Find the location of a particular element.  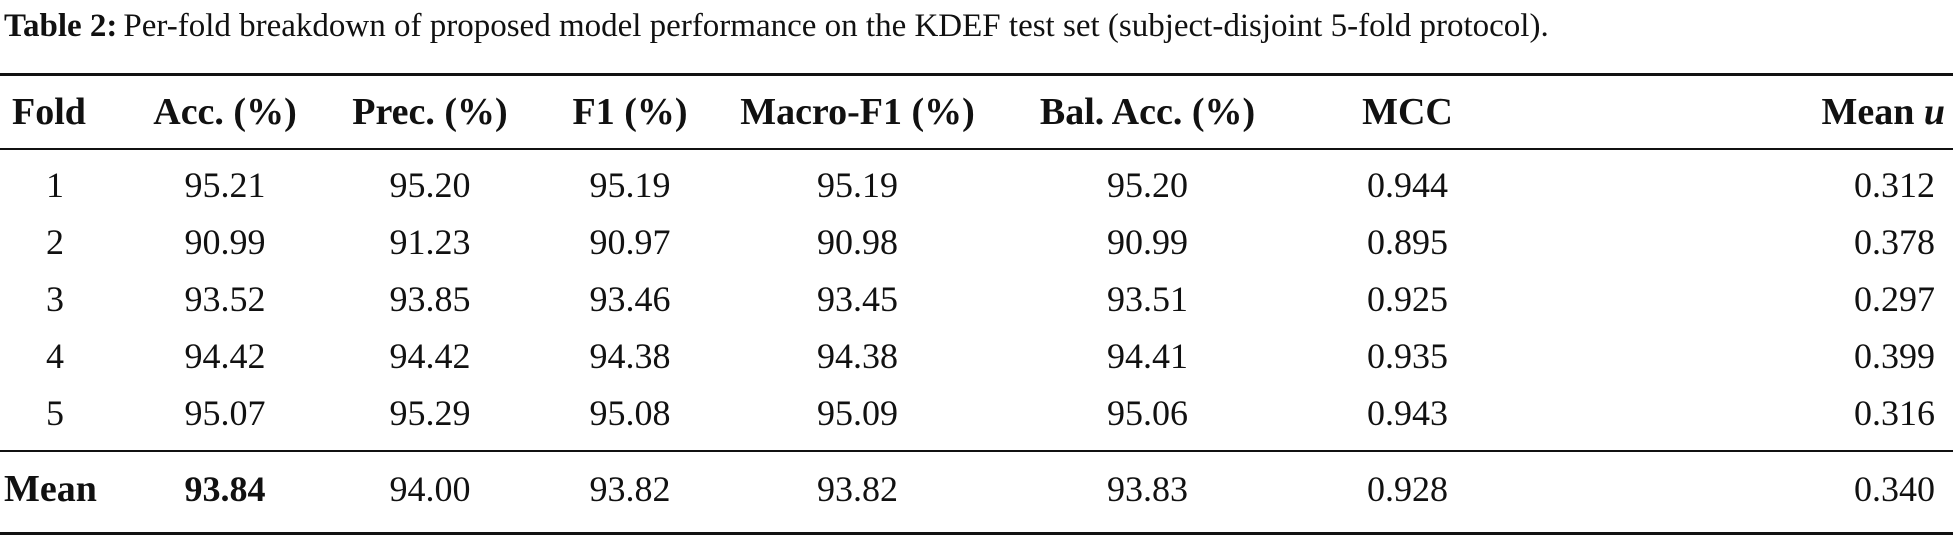

header-fold: Fold is located at coordinates (49, 112).